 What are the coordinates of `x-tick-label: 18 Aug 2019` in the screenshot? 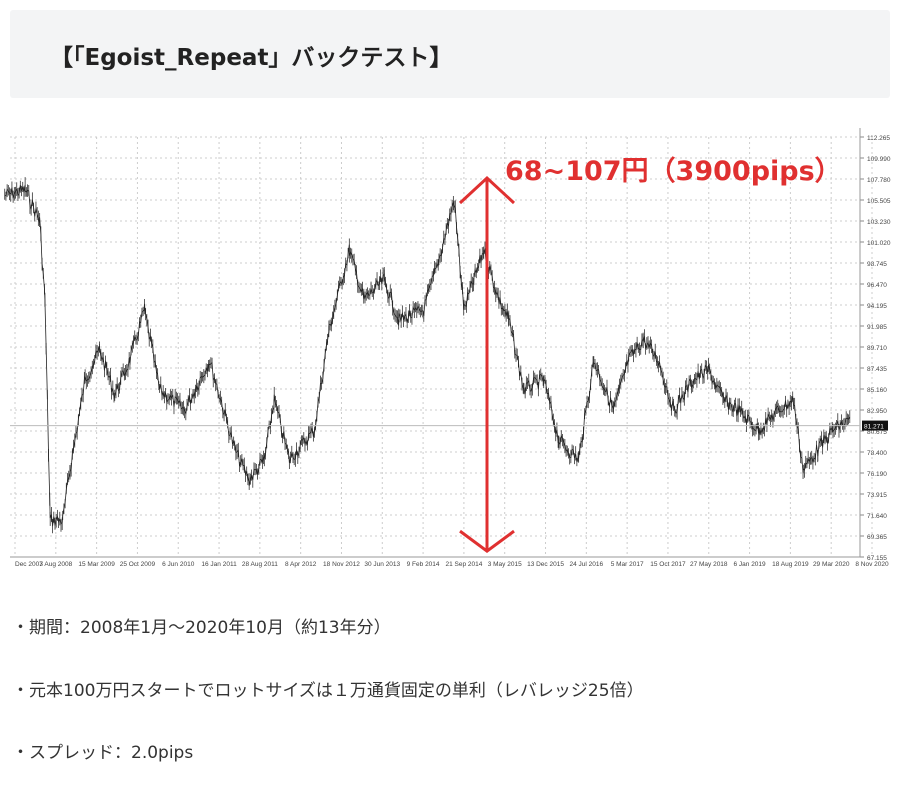 It's located at (790, 564).